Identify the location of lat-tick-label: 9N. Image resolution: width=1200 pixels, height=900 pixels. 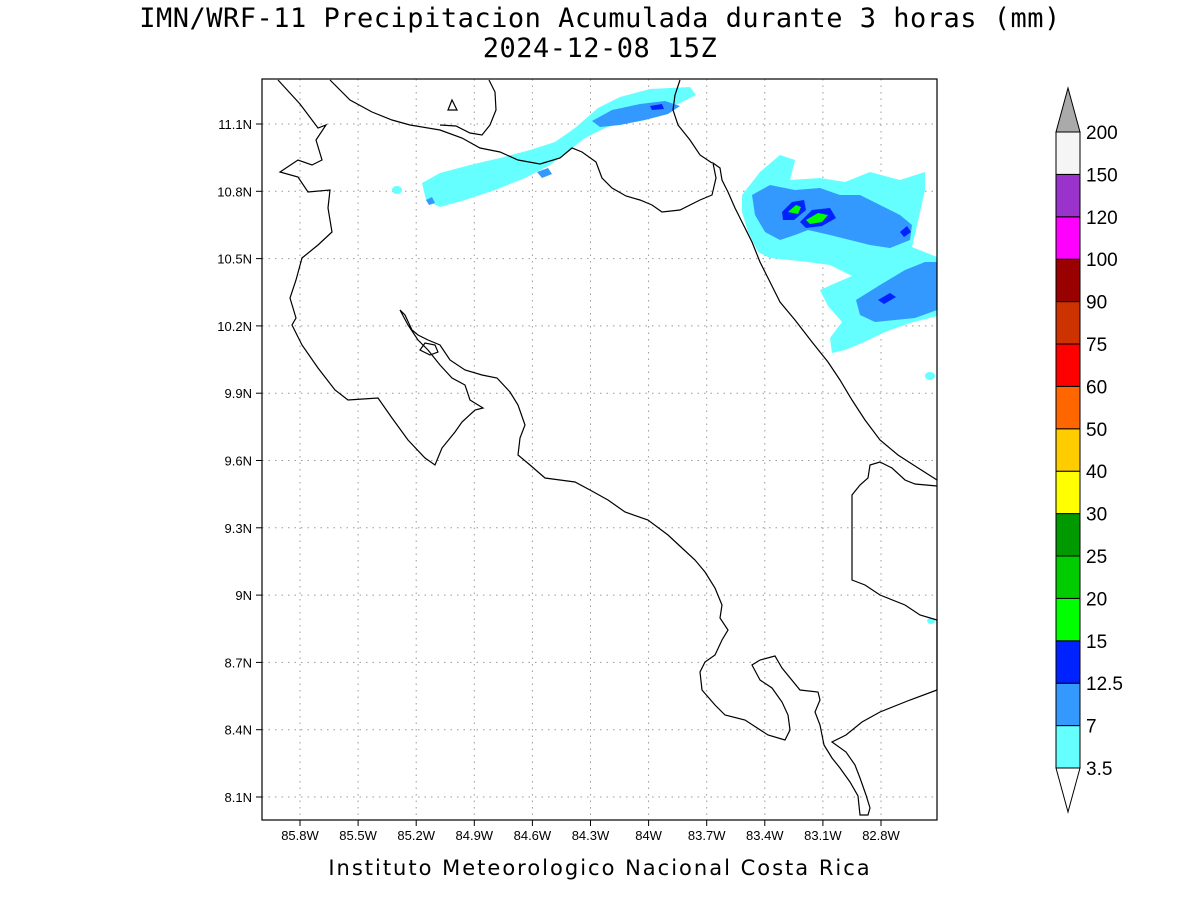
(243, 595).